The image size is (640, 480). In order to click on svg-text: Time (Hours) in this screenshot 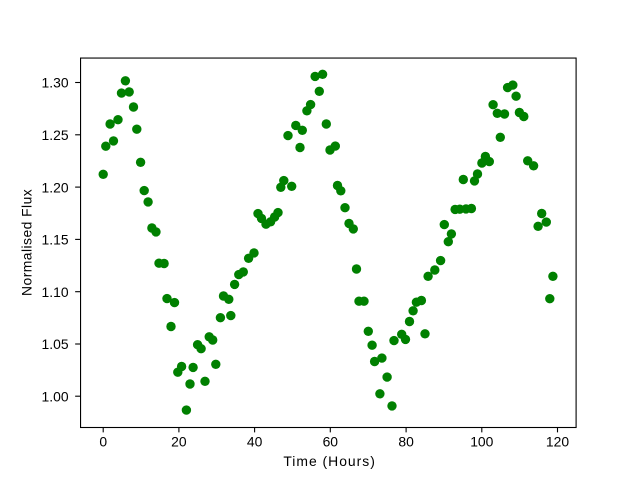, I will do `click(329, 461)`.